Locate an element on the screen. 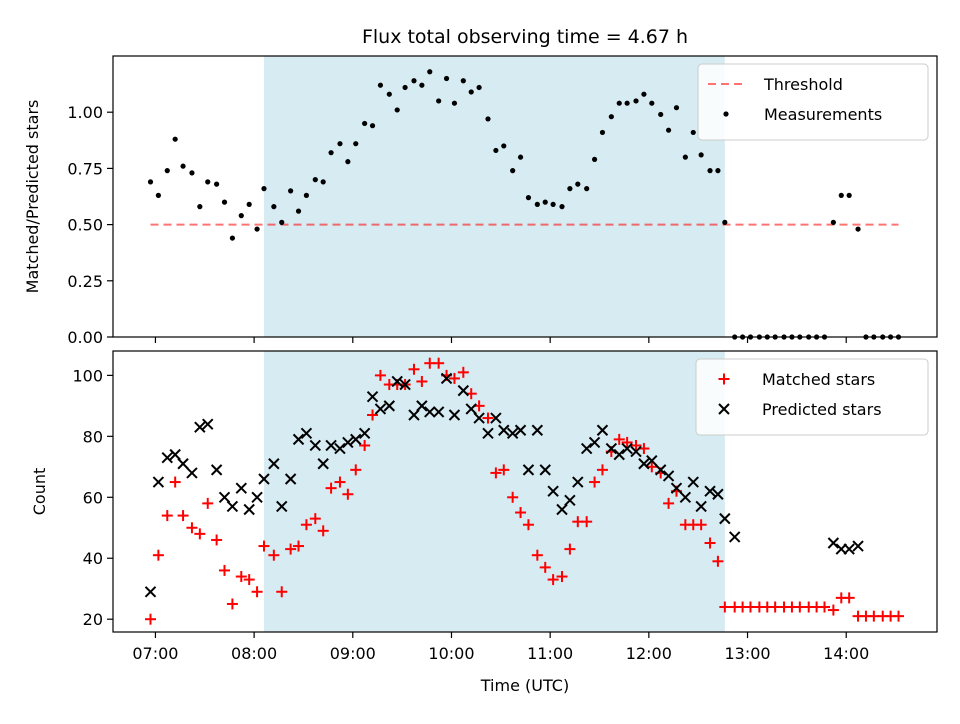 The height and width of the screenshot is (724, 960). legend: Threshold Measurements is located at coordinates (813, 102).